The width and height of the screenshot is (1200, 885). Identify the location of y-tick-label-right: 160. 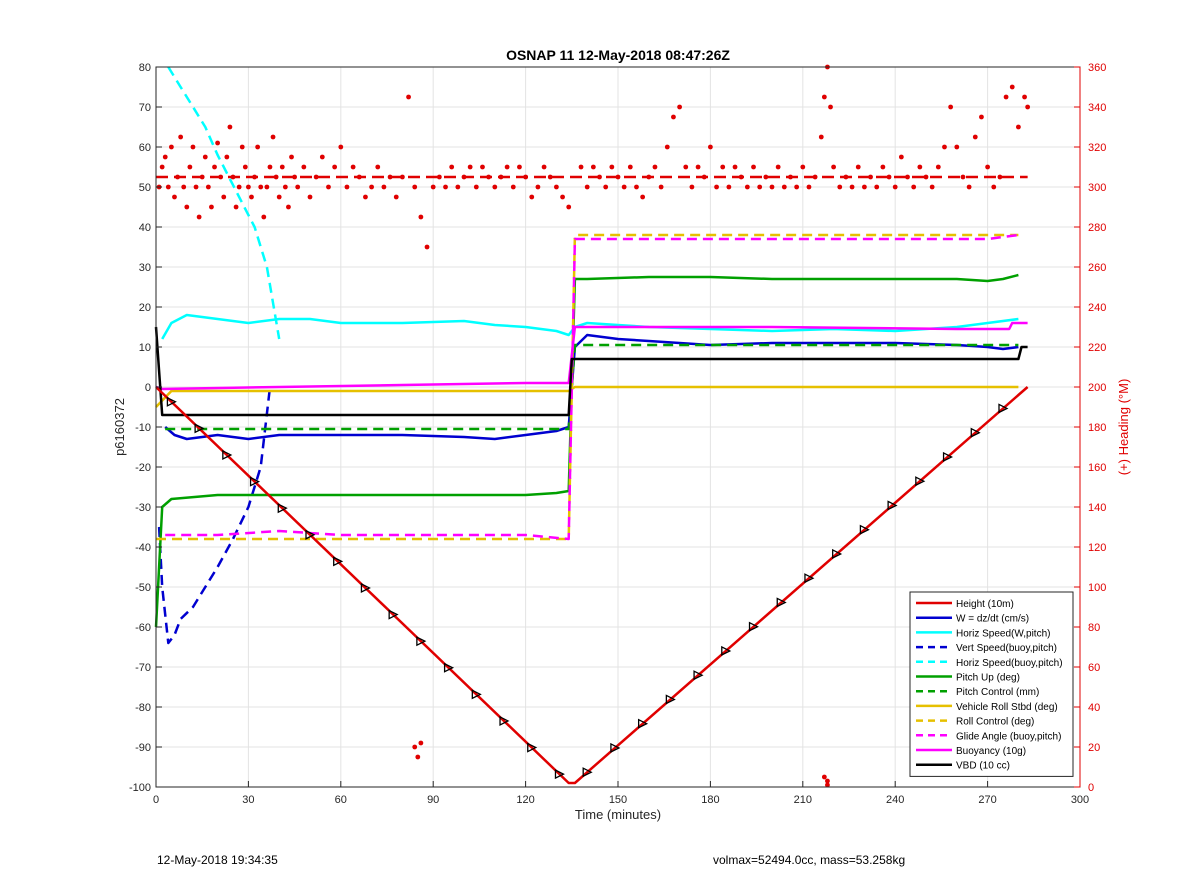
(1097, 468).